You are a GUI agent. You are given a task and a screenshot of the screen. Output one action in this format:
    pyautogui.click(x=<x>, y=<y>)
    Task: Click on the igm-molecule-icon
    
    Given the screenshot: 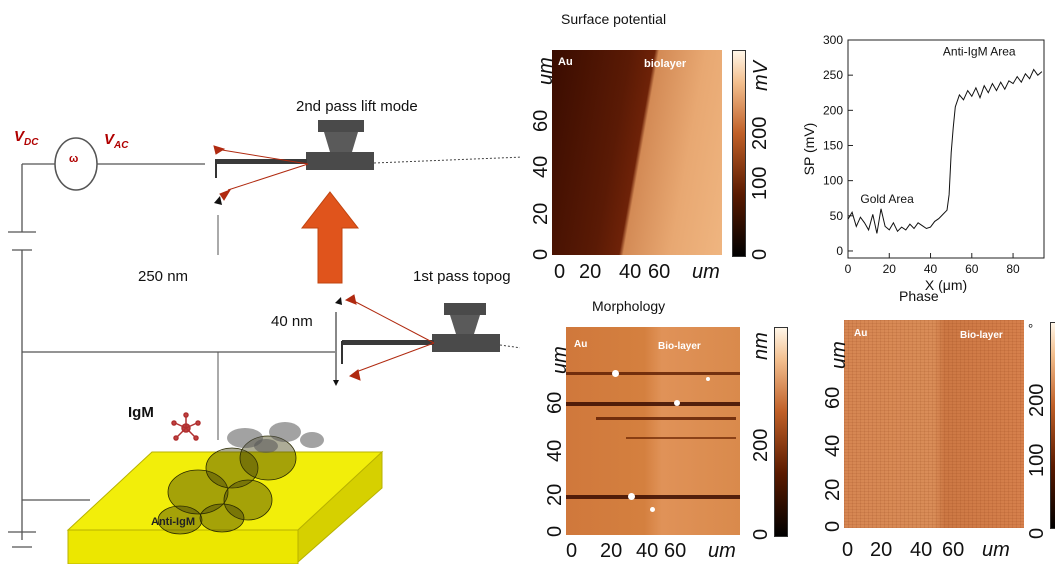 What is the action you would take?
    pyautogui.click(x=186, y=426)
    